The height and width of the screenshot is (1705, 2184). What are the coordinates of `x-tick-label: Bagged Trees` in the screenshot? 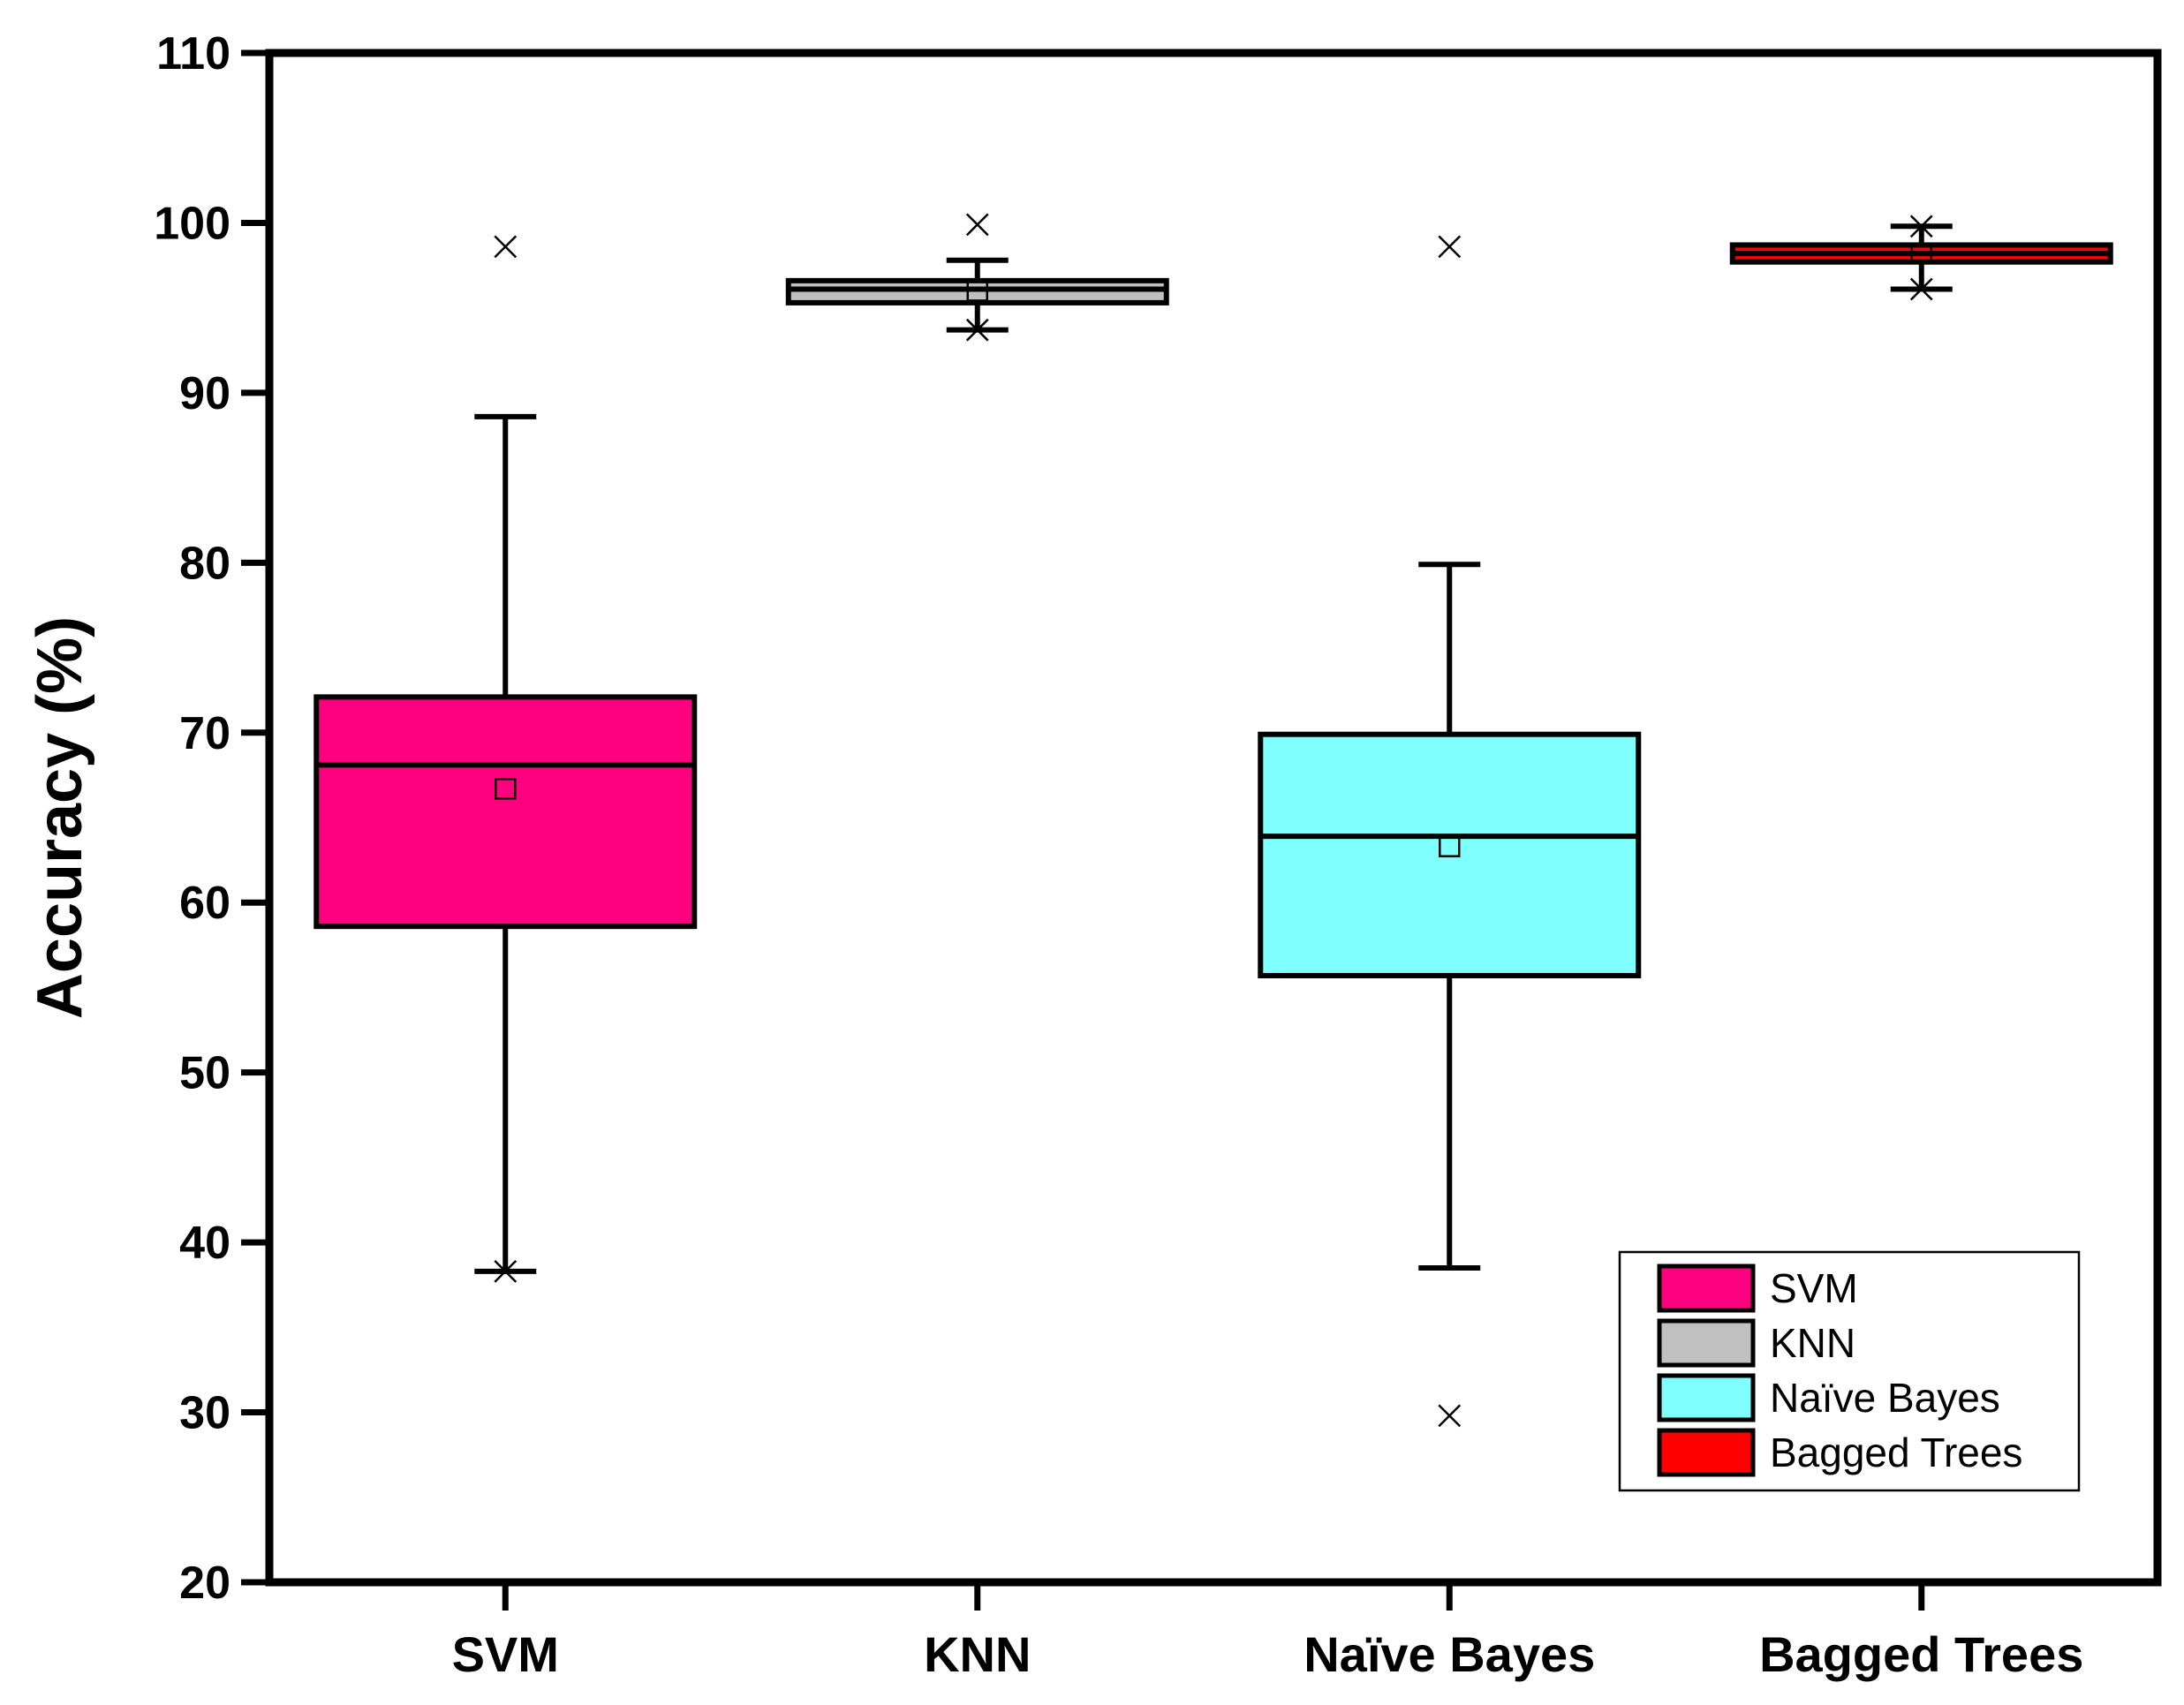 It's located at (1921, 1654).